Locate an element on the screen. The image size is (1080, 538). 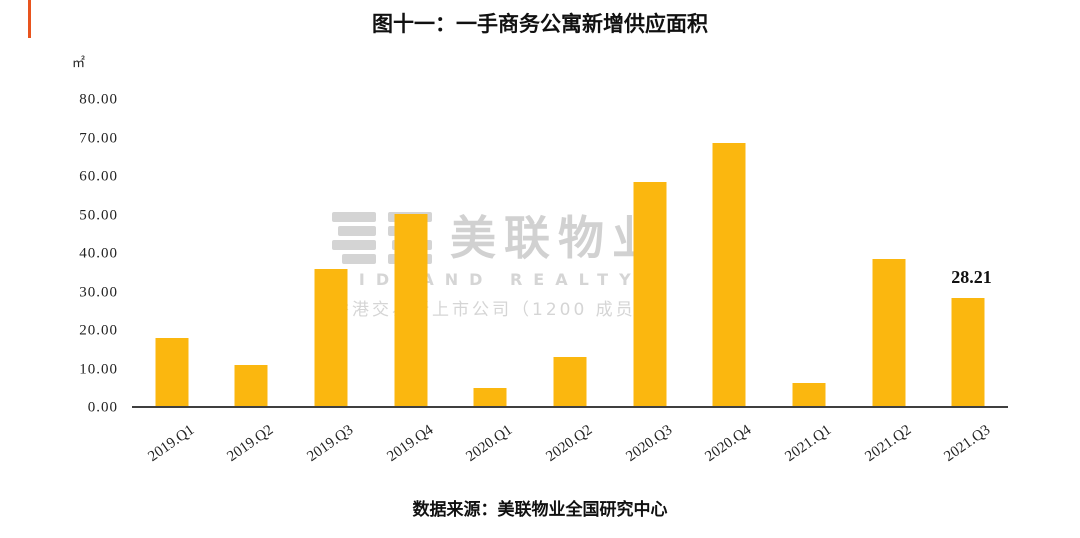
y-tick-label: 60.00 is located at coordinates (98, 176).